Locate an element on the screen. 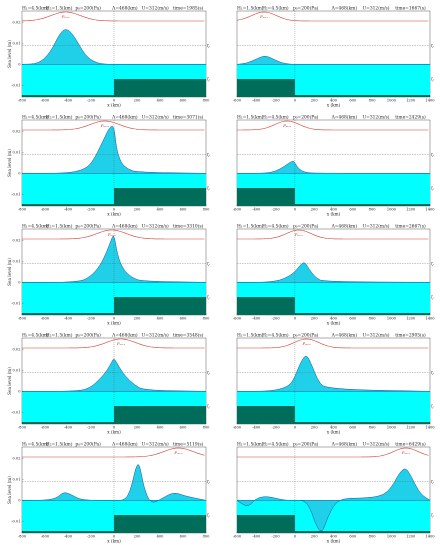 Image resolution: width=442 pixels, height=550 pixels. y-tick-label: 0 is located at coordinates (19, 283).